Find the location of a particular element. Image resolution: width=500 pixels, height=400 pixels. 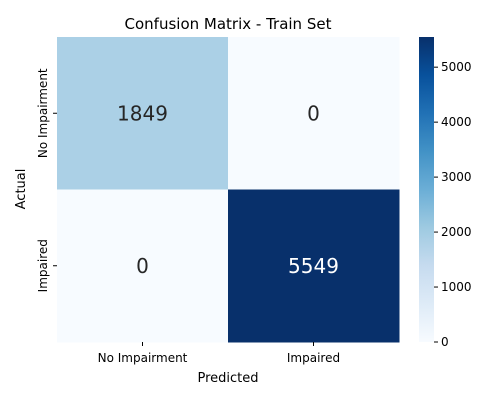

colorbar: 0 1000 2000 3000 4000 5000 is located at coordinates (445, 193).